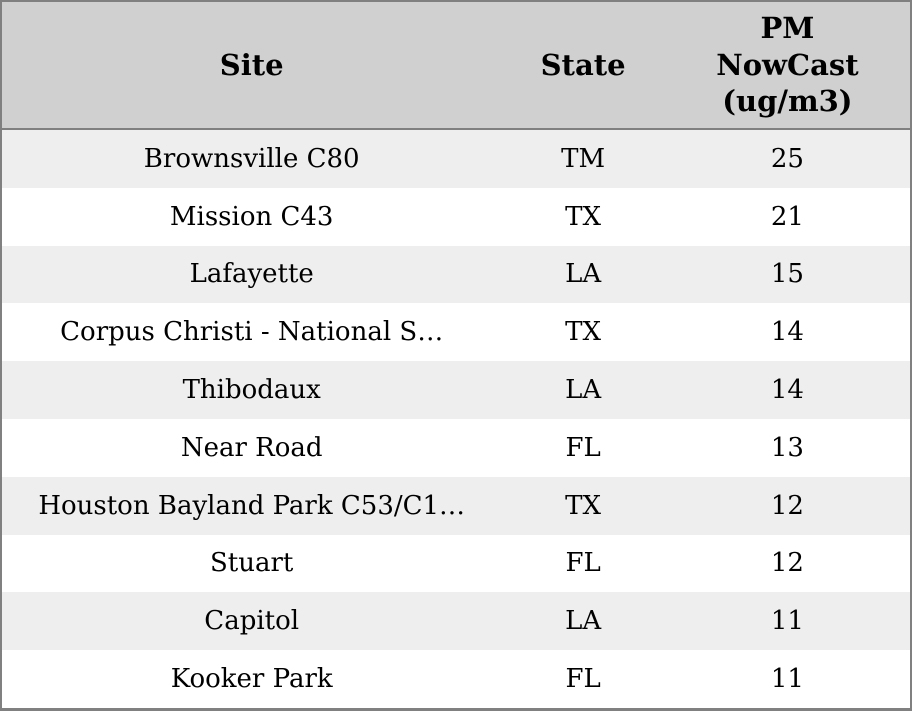 This screenshot has width=912, height=711. Describe the element at coordinates (456, 447) in the screenshot. I see `table-row: Near Road FL 13` at that location.